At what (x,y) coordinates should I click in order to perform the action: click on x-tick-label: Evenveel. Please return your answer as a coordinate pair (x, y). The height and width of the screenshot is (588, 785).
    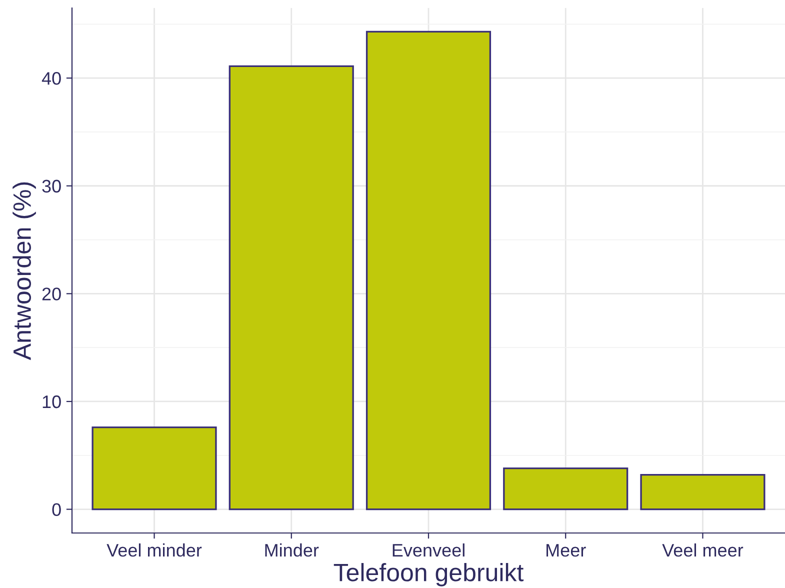
    Looking at the image, I should click on (428, 550).